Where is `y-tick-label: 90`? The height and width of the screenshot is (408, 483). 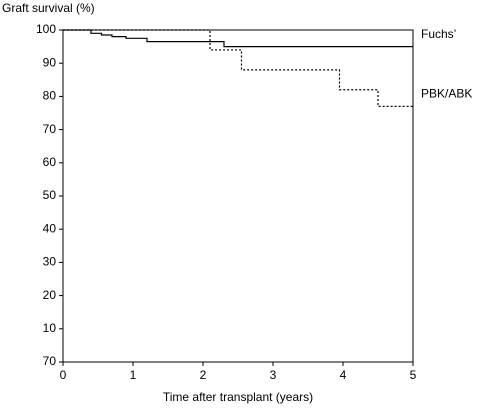
y-tick-label: 90 is located at coordinates (50, 62).